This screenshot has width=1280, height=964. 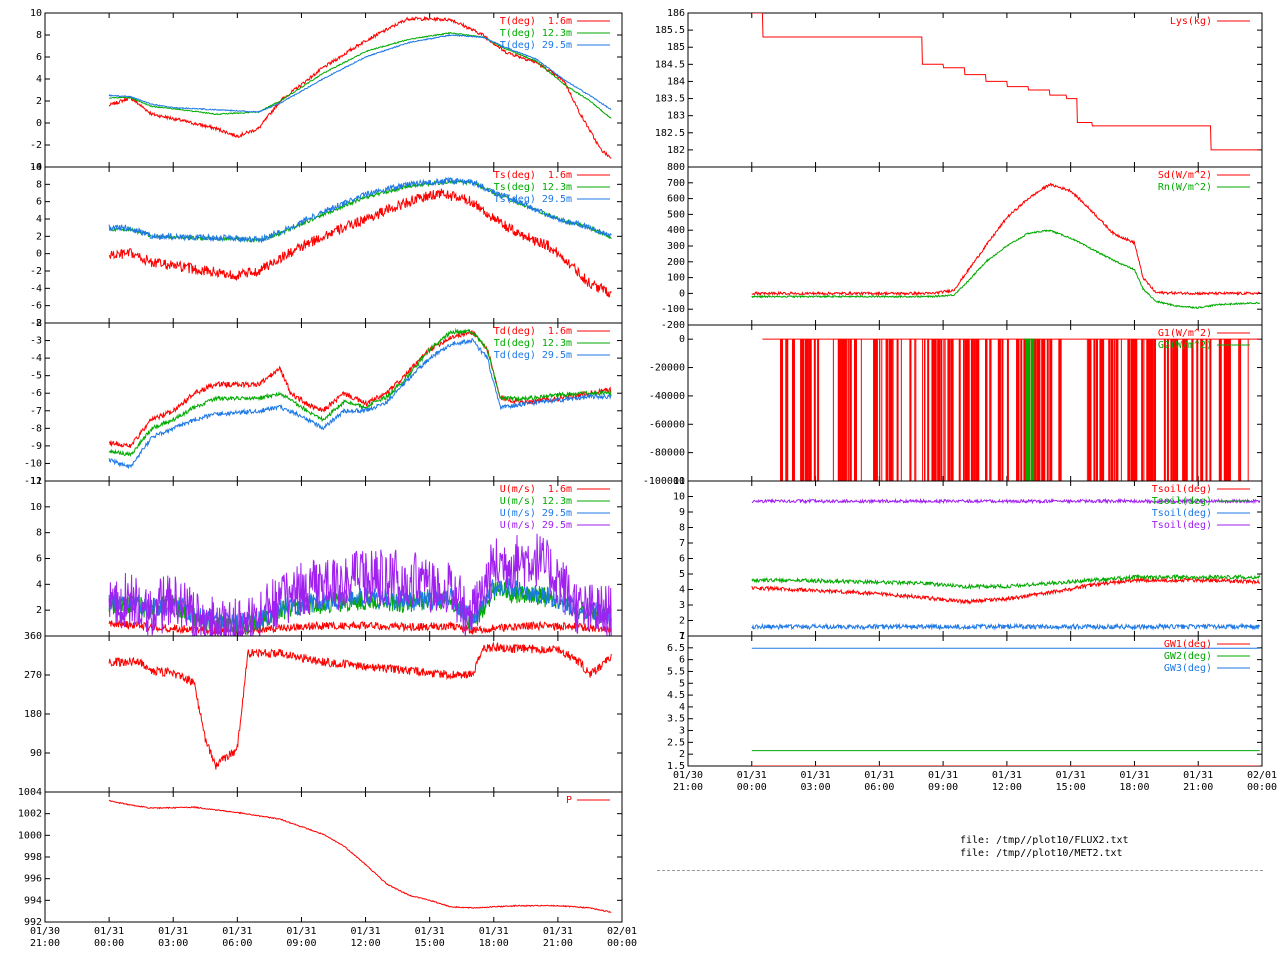 I want to click on y-tick-label: 182, so click(x=676, y=150).